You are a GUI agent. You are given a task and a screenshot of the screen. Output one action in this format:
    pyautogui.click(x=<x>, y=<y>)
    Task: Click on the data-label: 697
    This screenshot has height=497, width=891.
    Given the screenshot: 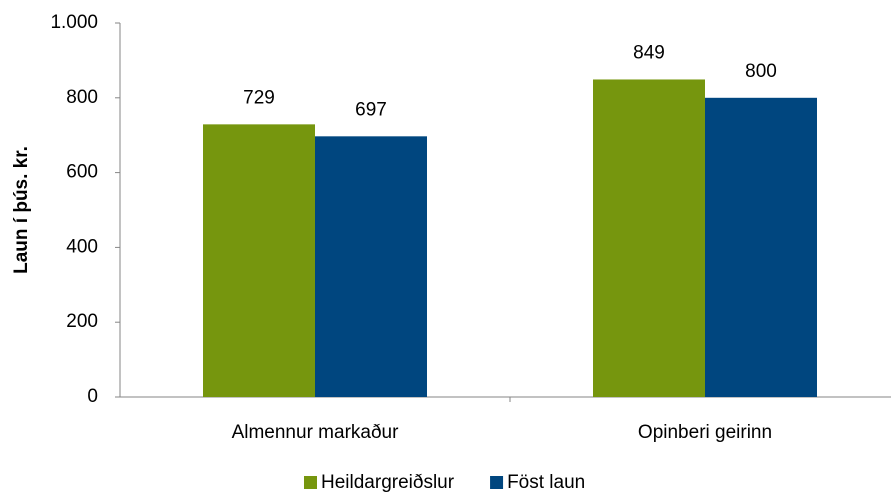 What is the action you would take?
    pyautogui.click(x=371, y=109)
    